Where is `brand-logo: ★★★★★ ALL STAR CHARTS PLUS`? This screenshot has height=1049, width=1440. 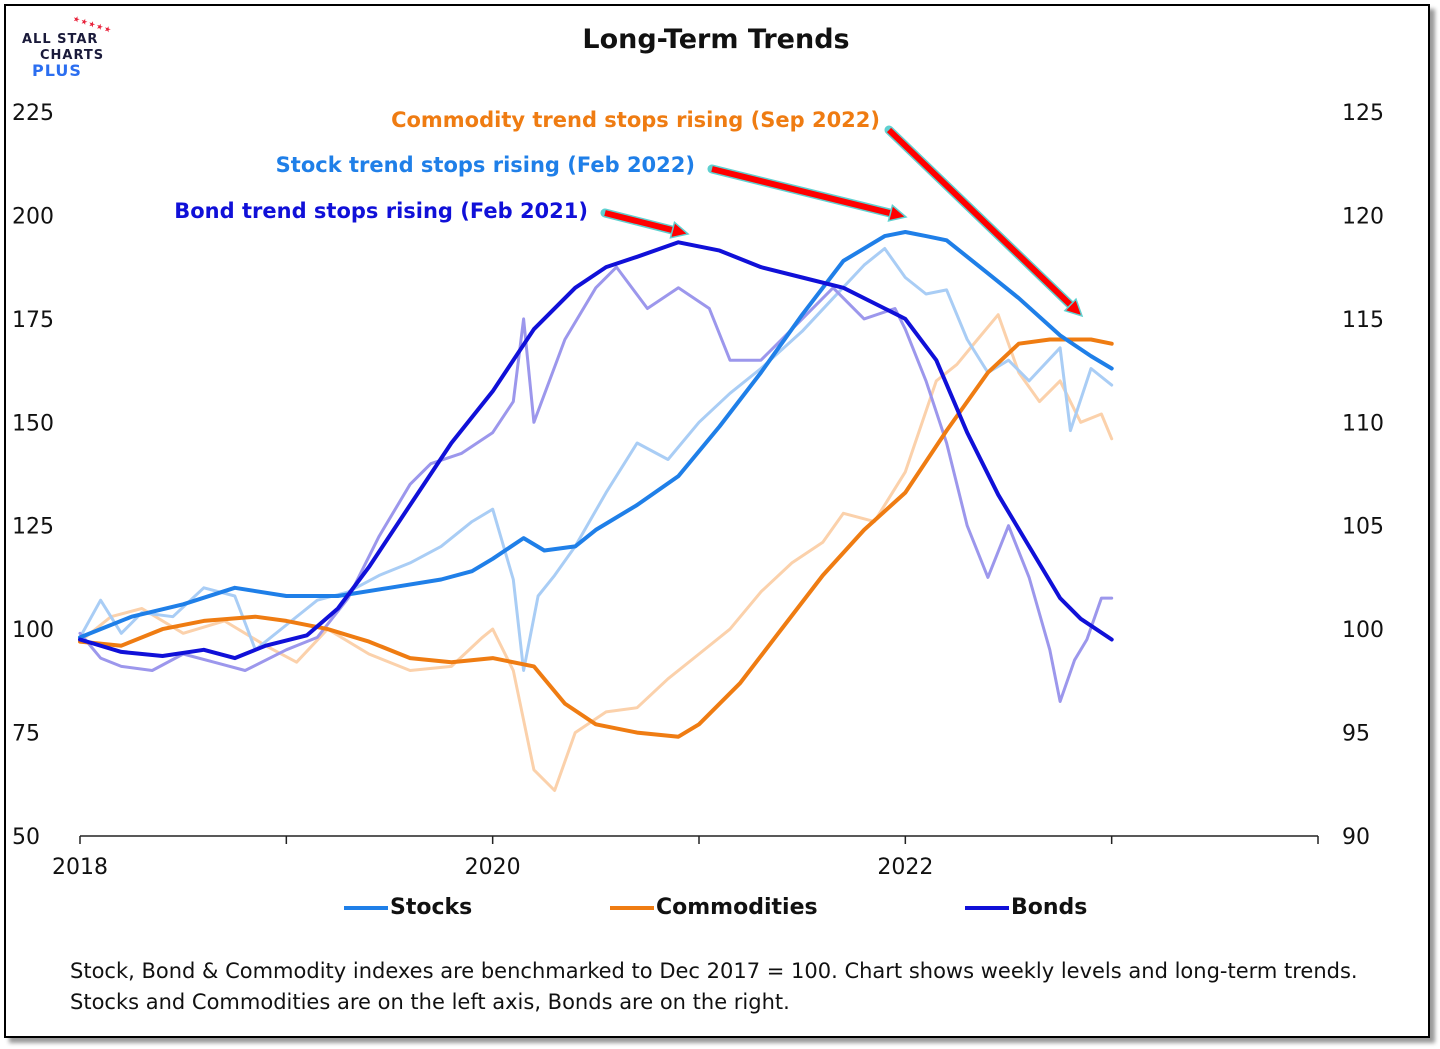
brand-logo: ★★★★★ ALL STAR CHARTS PLUS is located at coordinates (68, 47).